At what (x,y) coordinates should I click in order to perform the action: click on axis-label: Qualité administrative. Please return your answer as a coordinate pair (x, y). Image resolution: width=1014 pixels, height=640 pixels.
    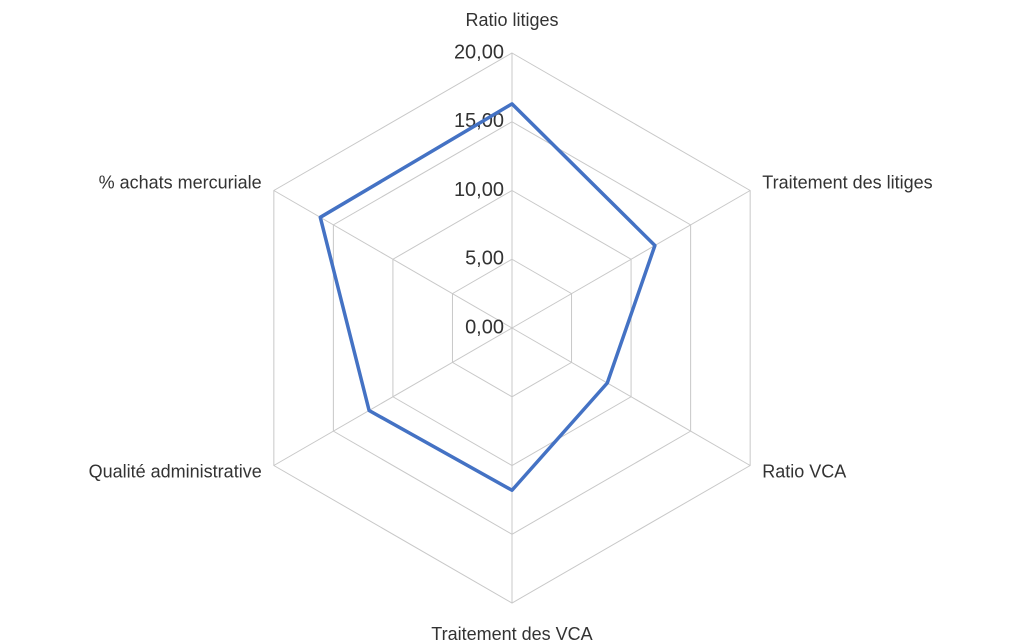
    Looking at the image, I should click on (175, 471).